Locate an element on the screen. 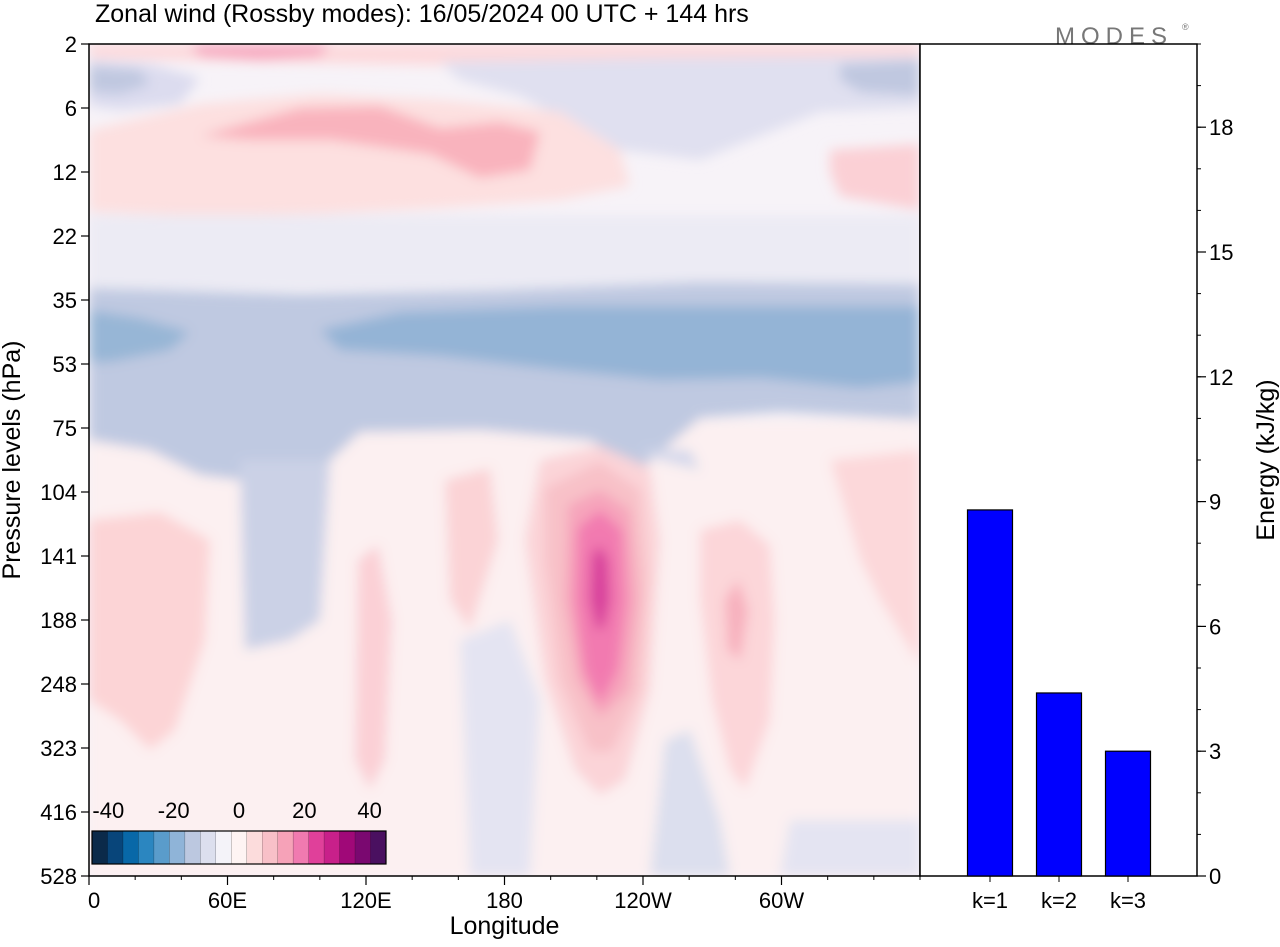 This screenshot has height=947, width=1280. x-tick-label: 0 is located at coordinates (94, 900).